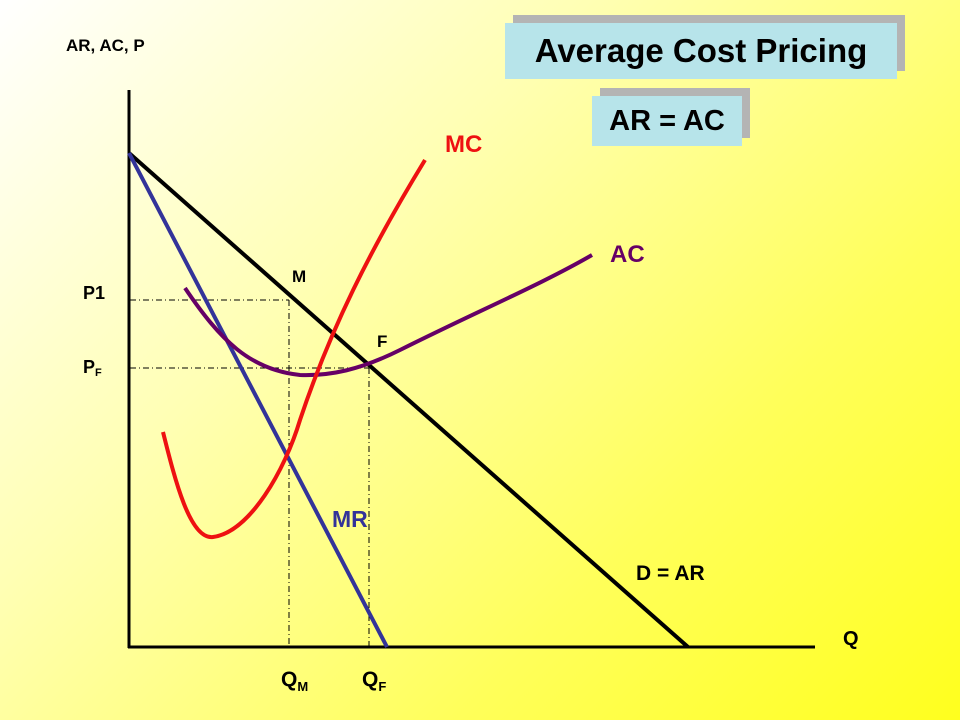 The width and height of the screenshot is (960, 720). I want to click on pf-main: P, so click(89, 367).